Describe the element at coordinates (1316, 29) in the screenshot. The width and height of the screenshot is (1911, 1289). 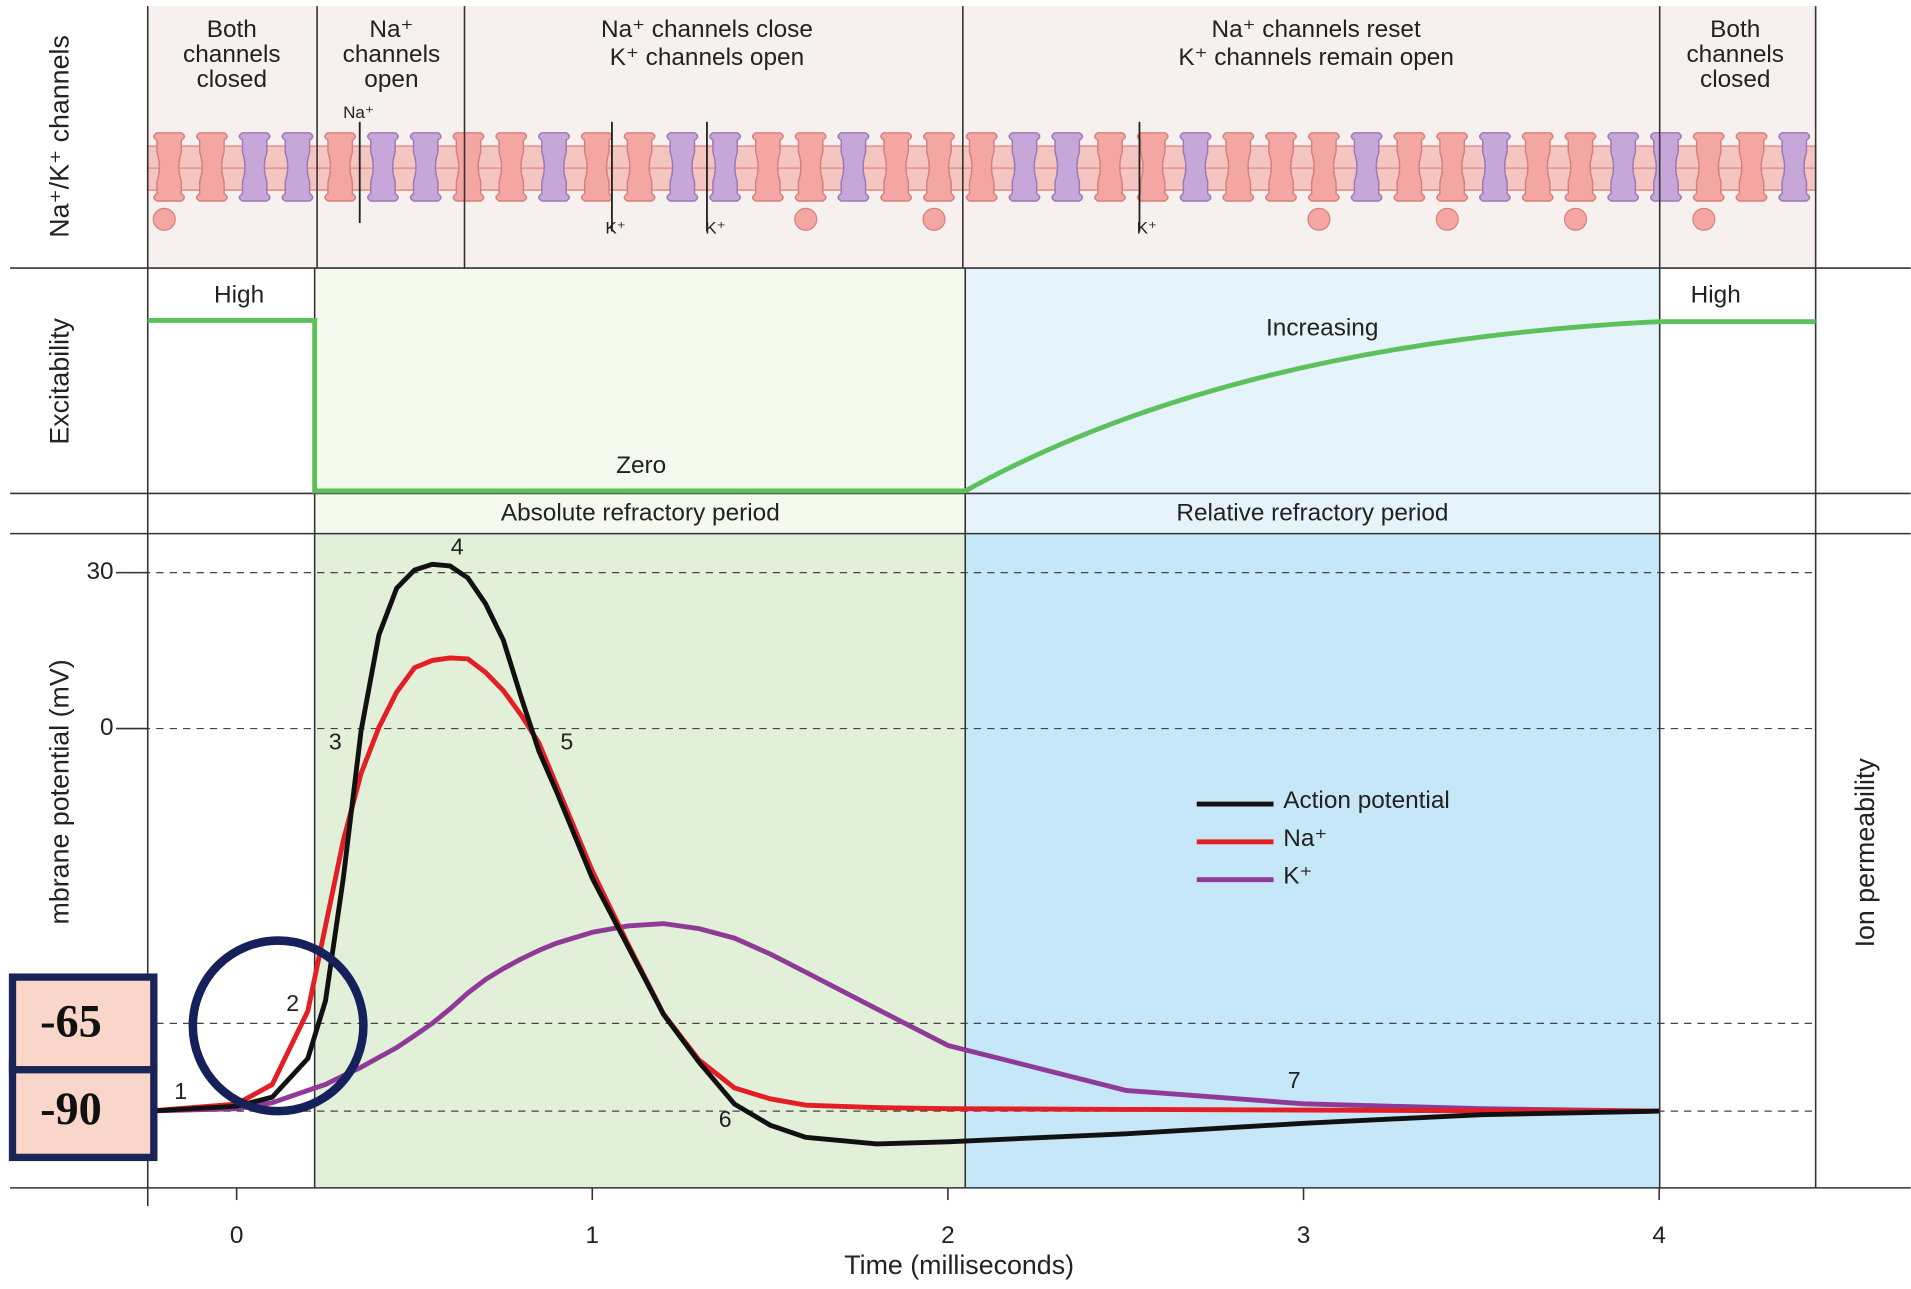
I see `column-header: Na⁺ channels reset` at that location.